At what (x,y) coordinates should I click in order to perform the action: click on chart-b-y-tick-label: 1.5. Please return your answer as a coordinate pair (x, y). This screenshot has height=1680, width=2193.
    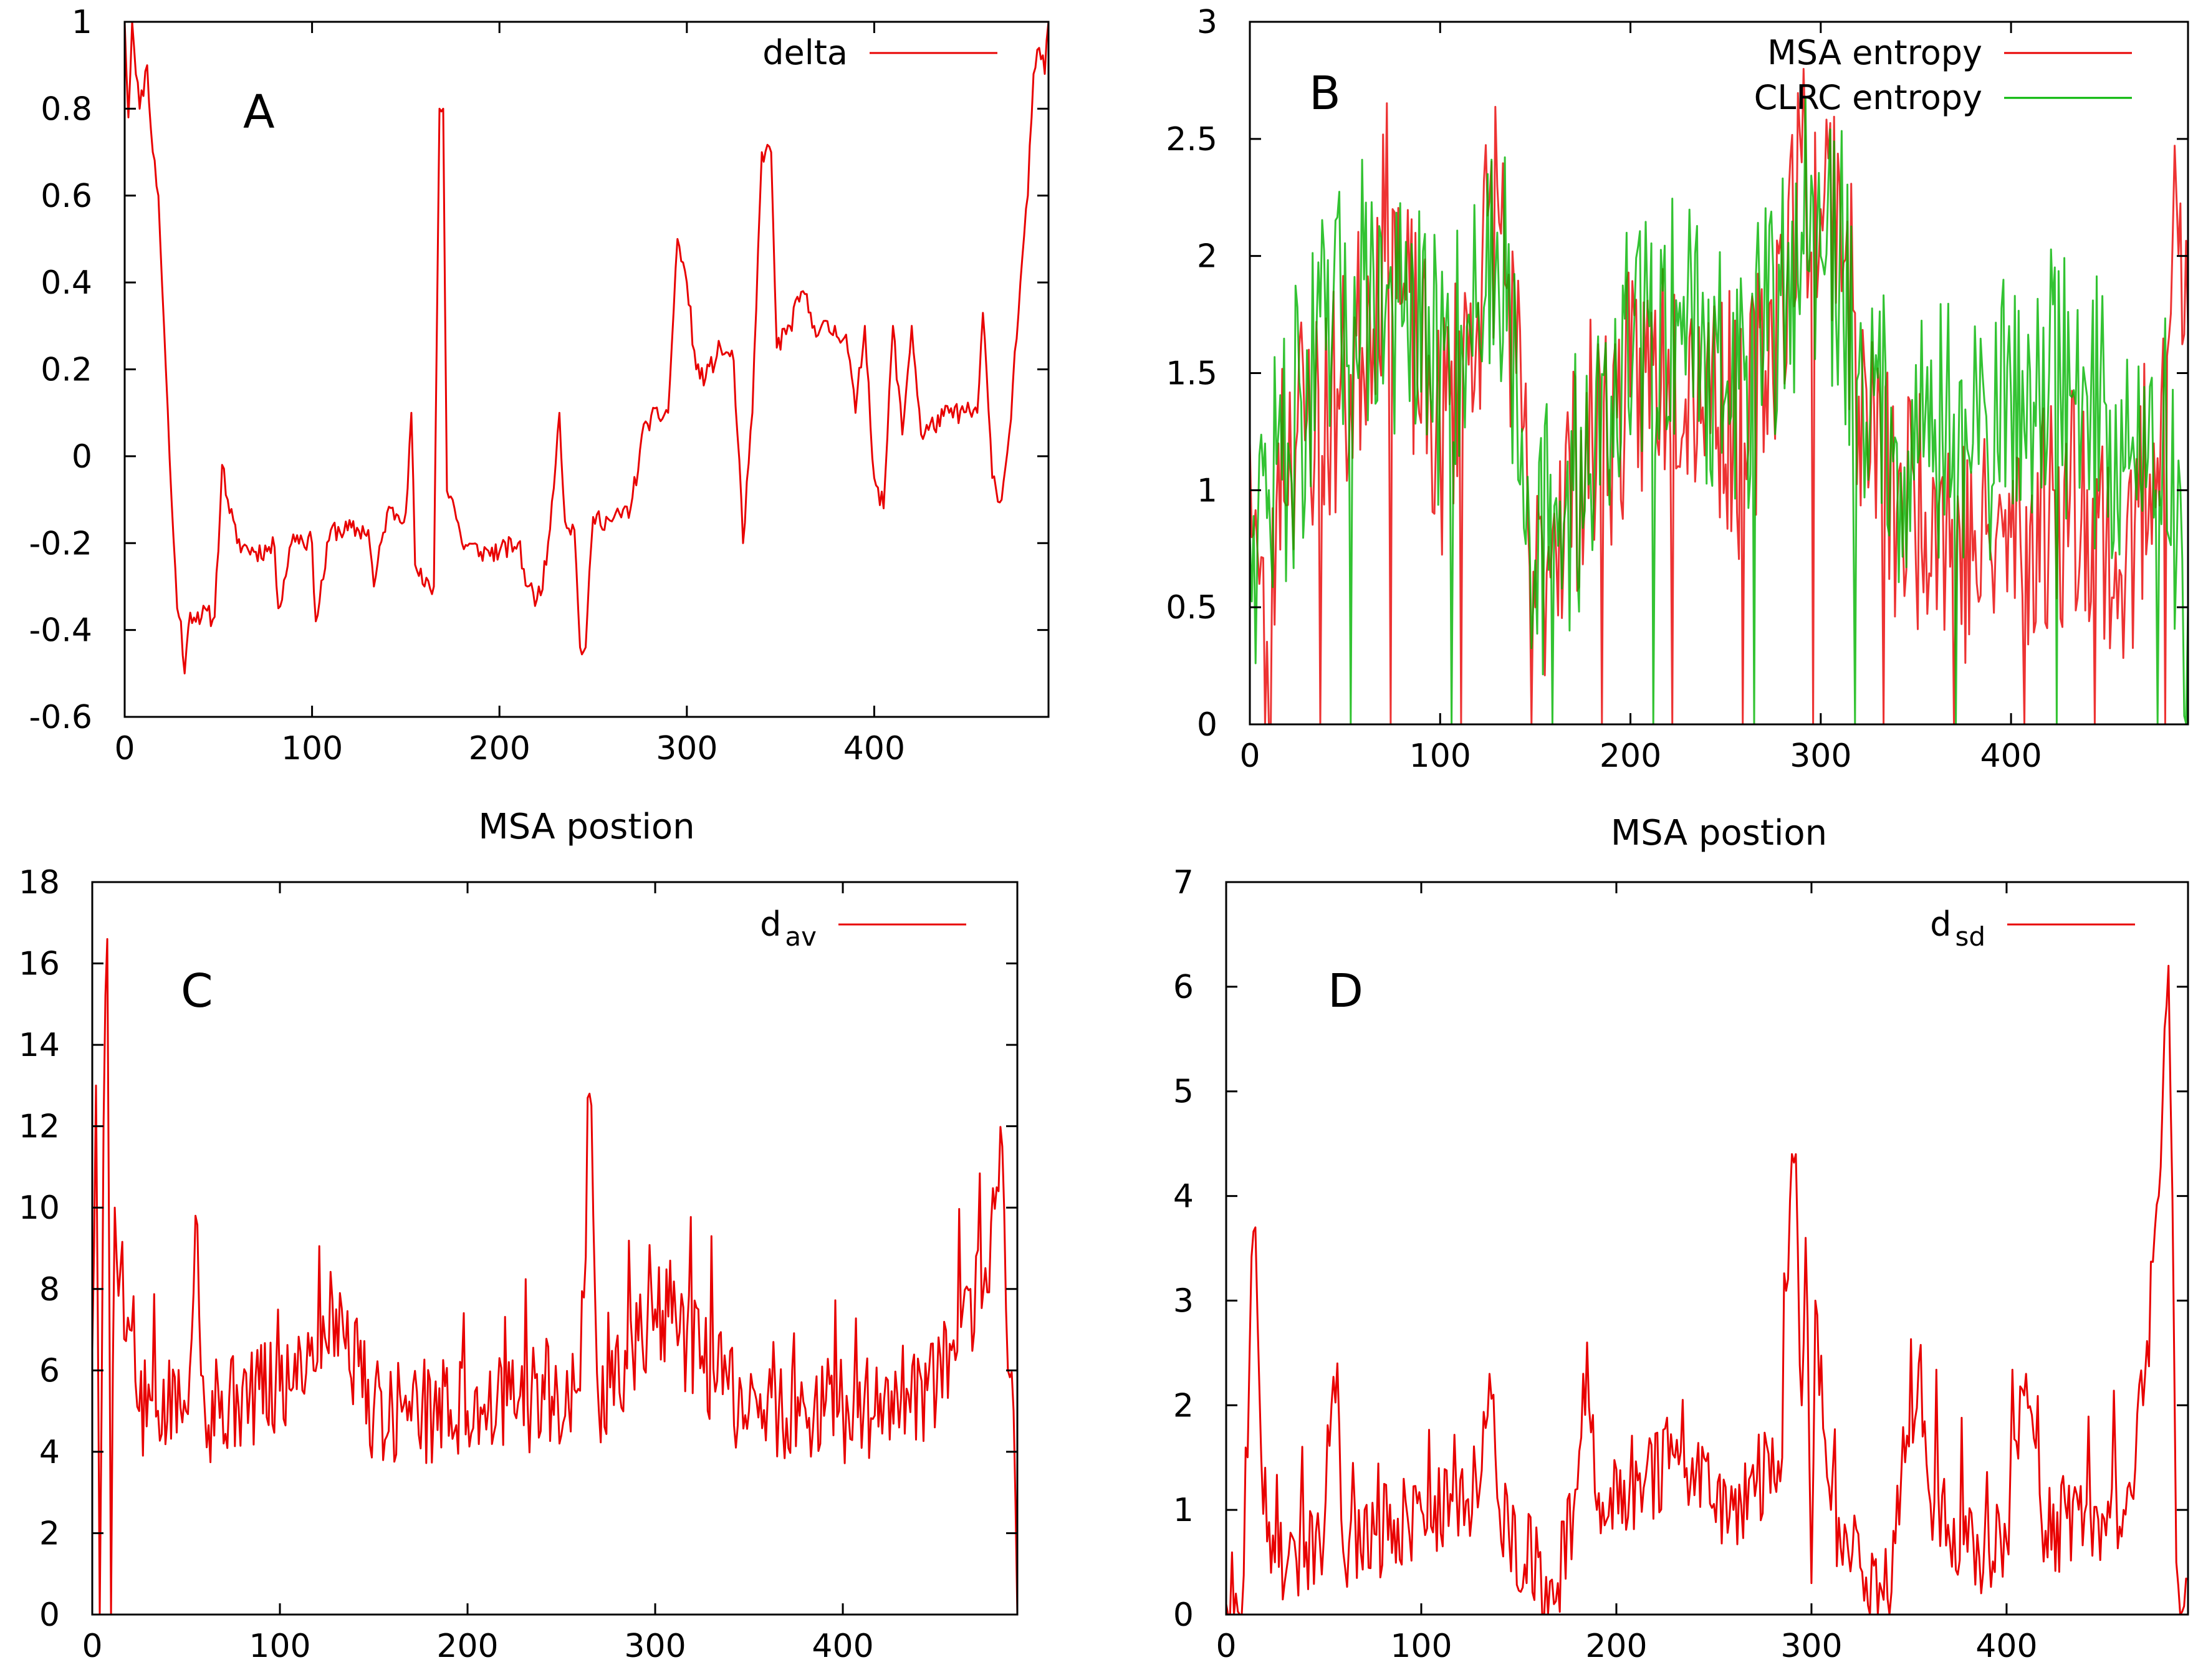
    Looking at the image, I should click on (1191, 374).